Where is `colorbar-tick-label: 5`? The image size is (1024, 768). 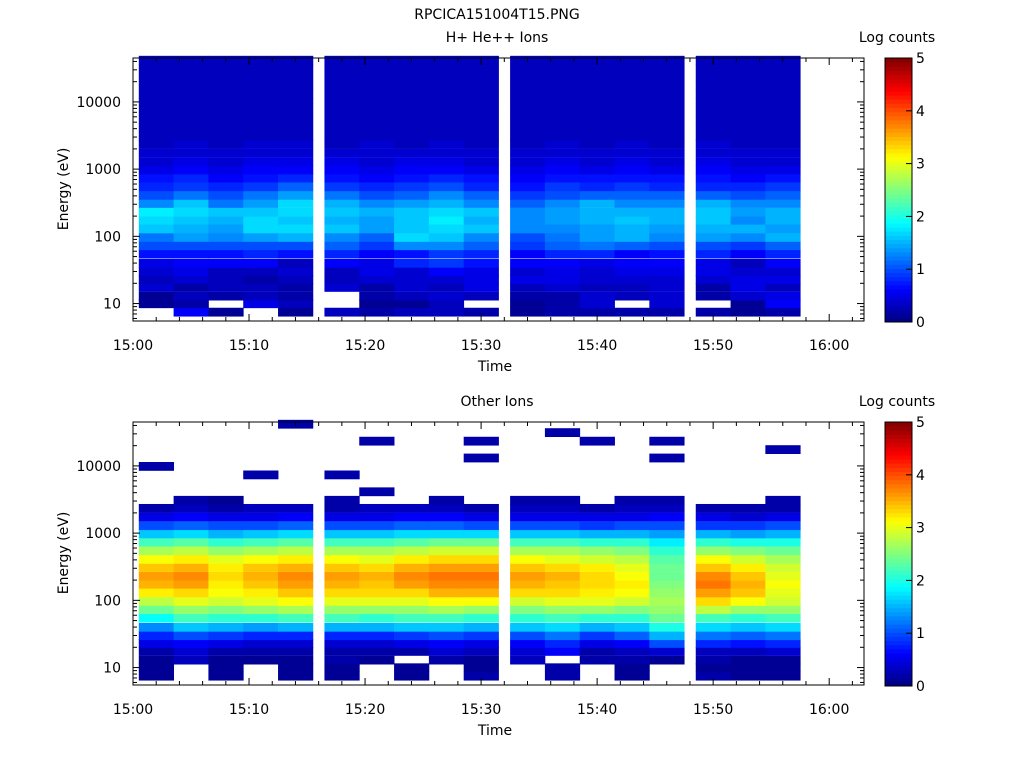
colorbar-tick-label: 5 is located at coordinates (920, 59).